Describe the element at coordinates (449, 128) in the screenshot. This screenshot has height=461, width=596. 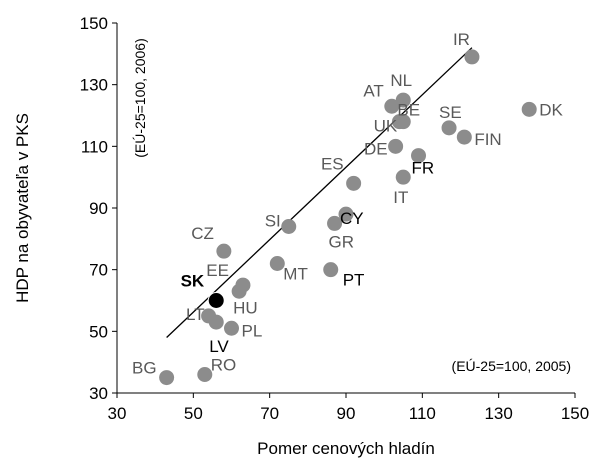
I see `point-se` at that location.